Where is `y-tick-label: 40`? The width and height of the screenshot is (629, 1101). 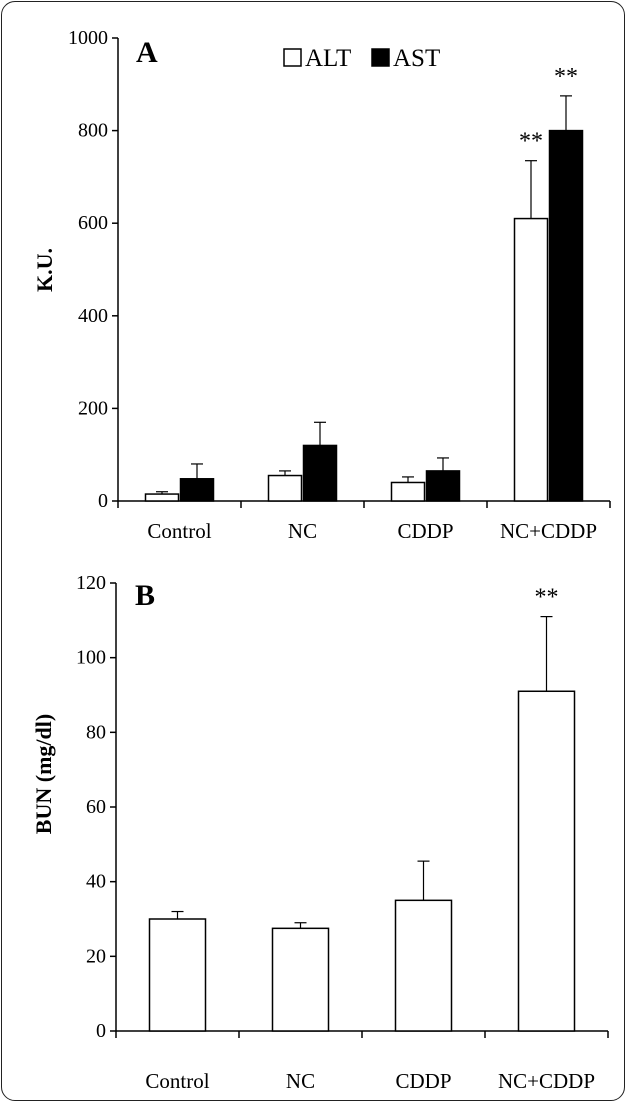
y-tick-label: 40 is located at coordinates (96, 882).